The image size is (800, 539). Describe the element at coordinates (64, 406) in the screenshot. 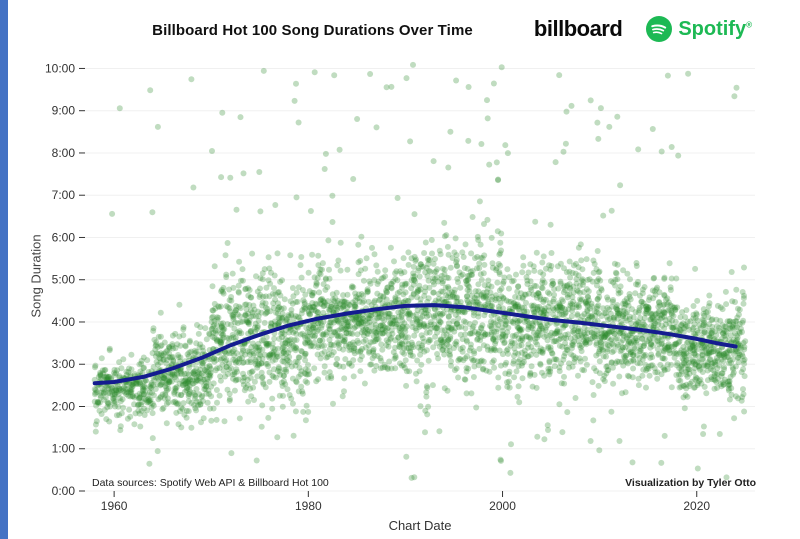

I see `y-tick-label: 2:00` at that location.